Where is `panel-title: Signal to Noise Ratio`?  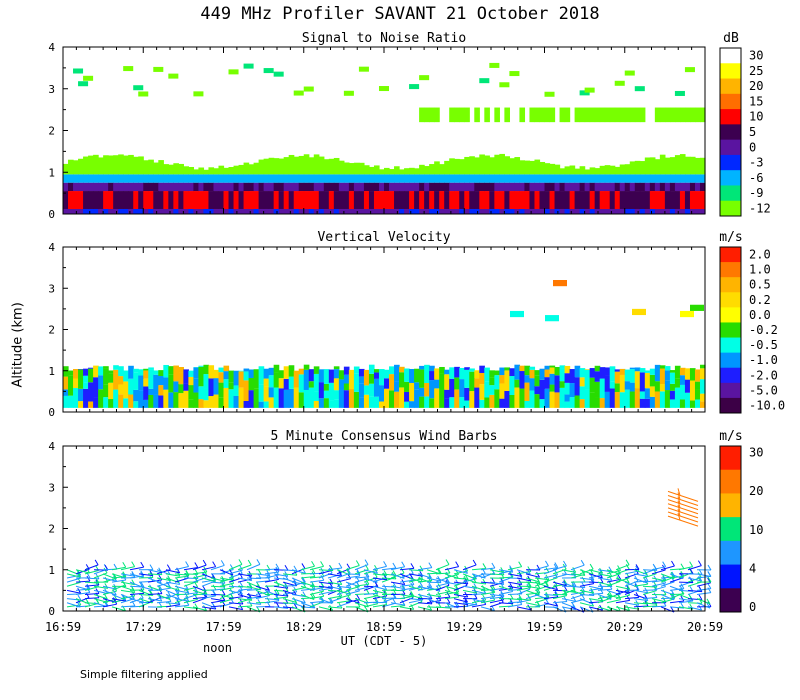 panel-title: Signal to Noise Ratio is located at coordinates (384, 38).